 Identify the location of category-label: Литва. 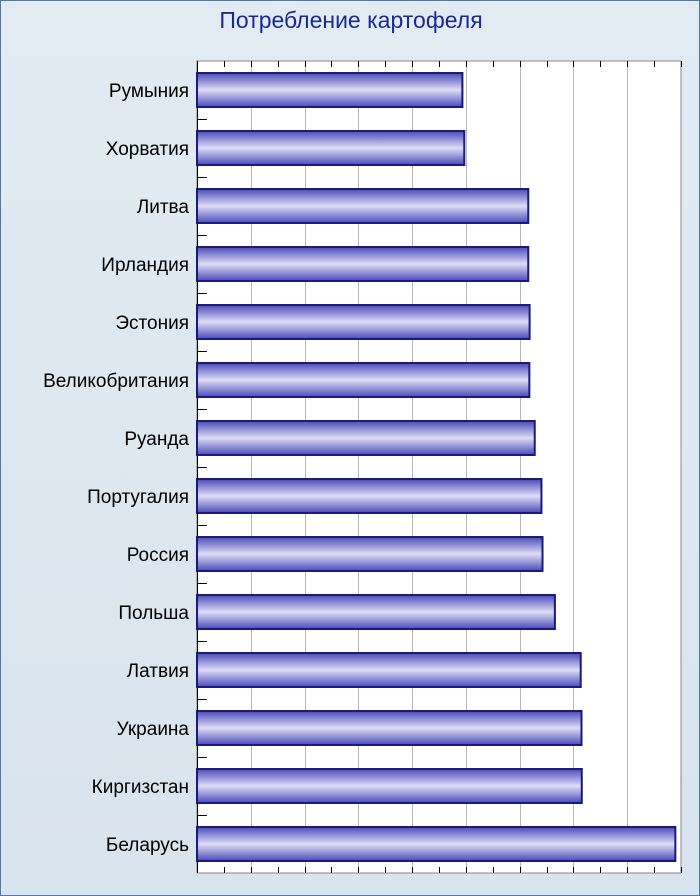
(163, 207).